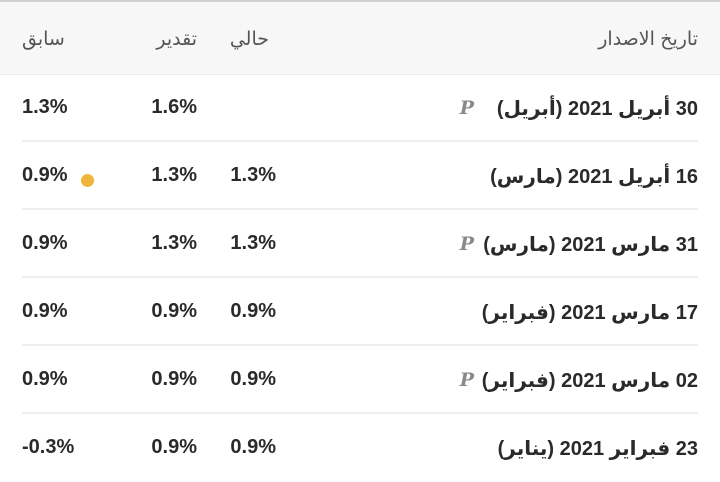 The width and height of the screenshot is (720, 482). What do you see at coordinates (648, 39) in the screenshot?
I see `header-release-date: تاريخ الاصدار` at bounding box center [648, 39].